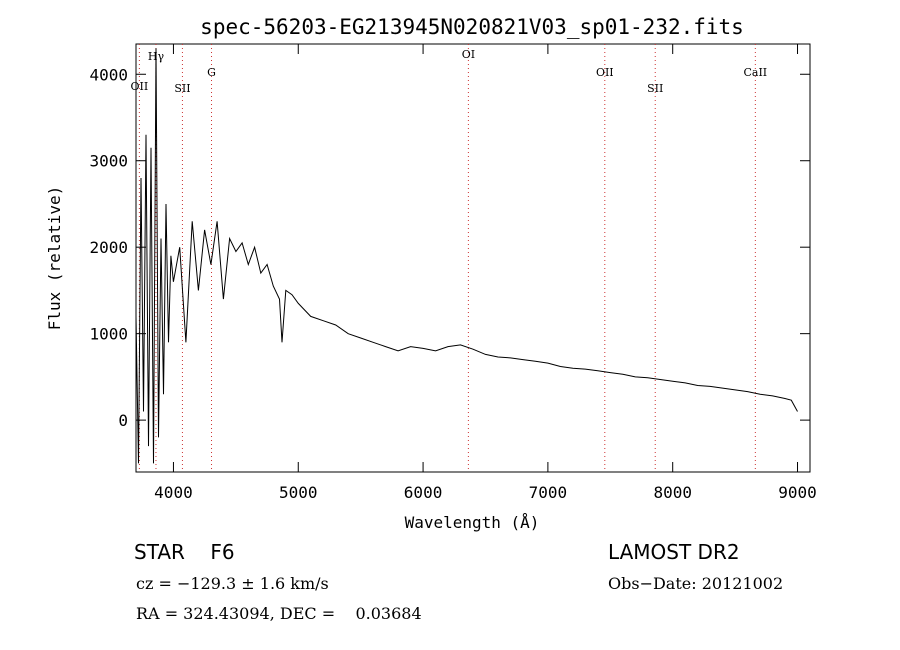  Describe the element at coordinates (755, 72) in the screenshot. I see `line-marker-label: CaII` at that location.